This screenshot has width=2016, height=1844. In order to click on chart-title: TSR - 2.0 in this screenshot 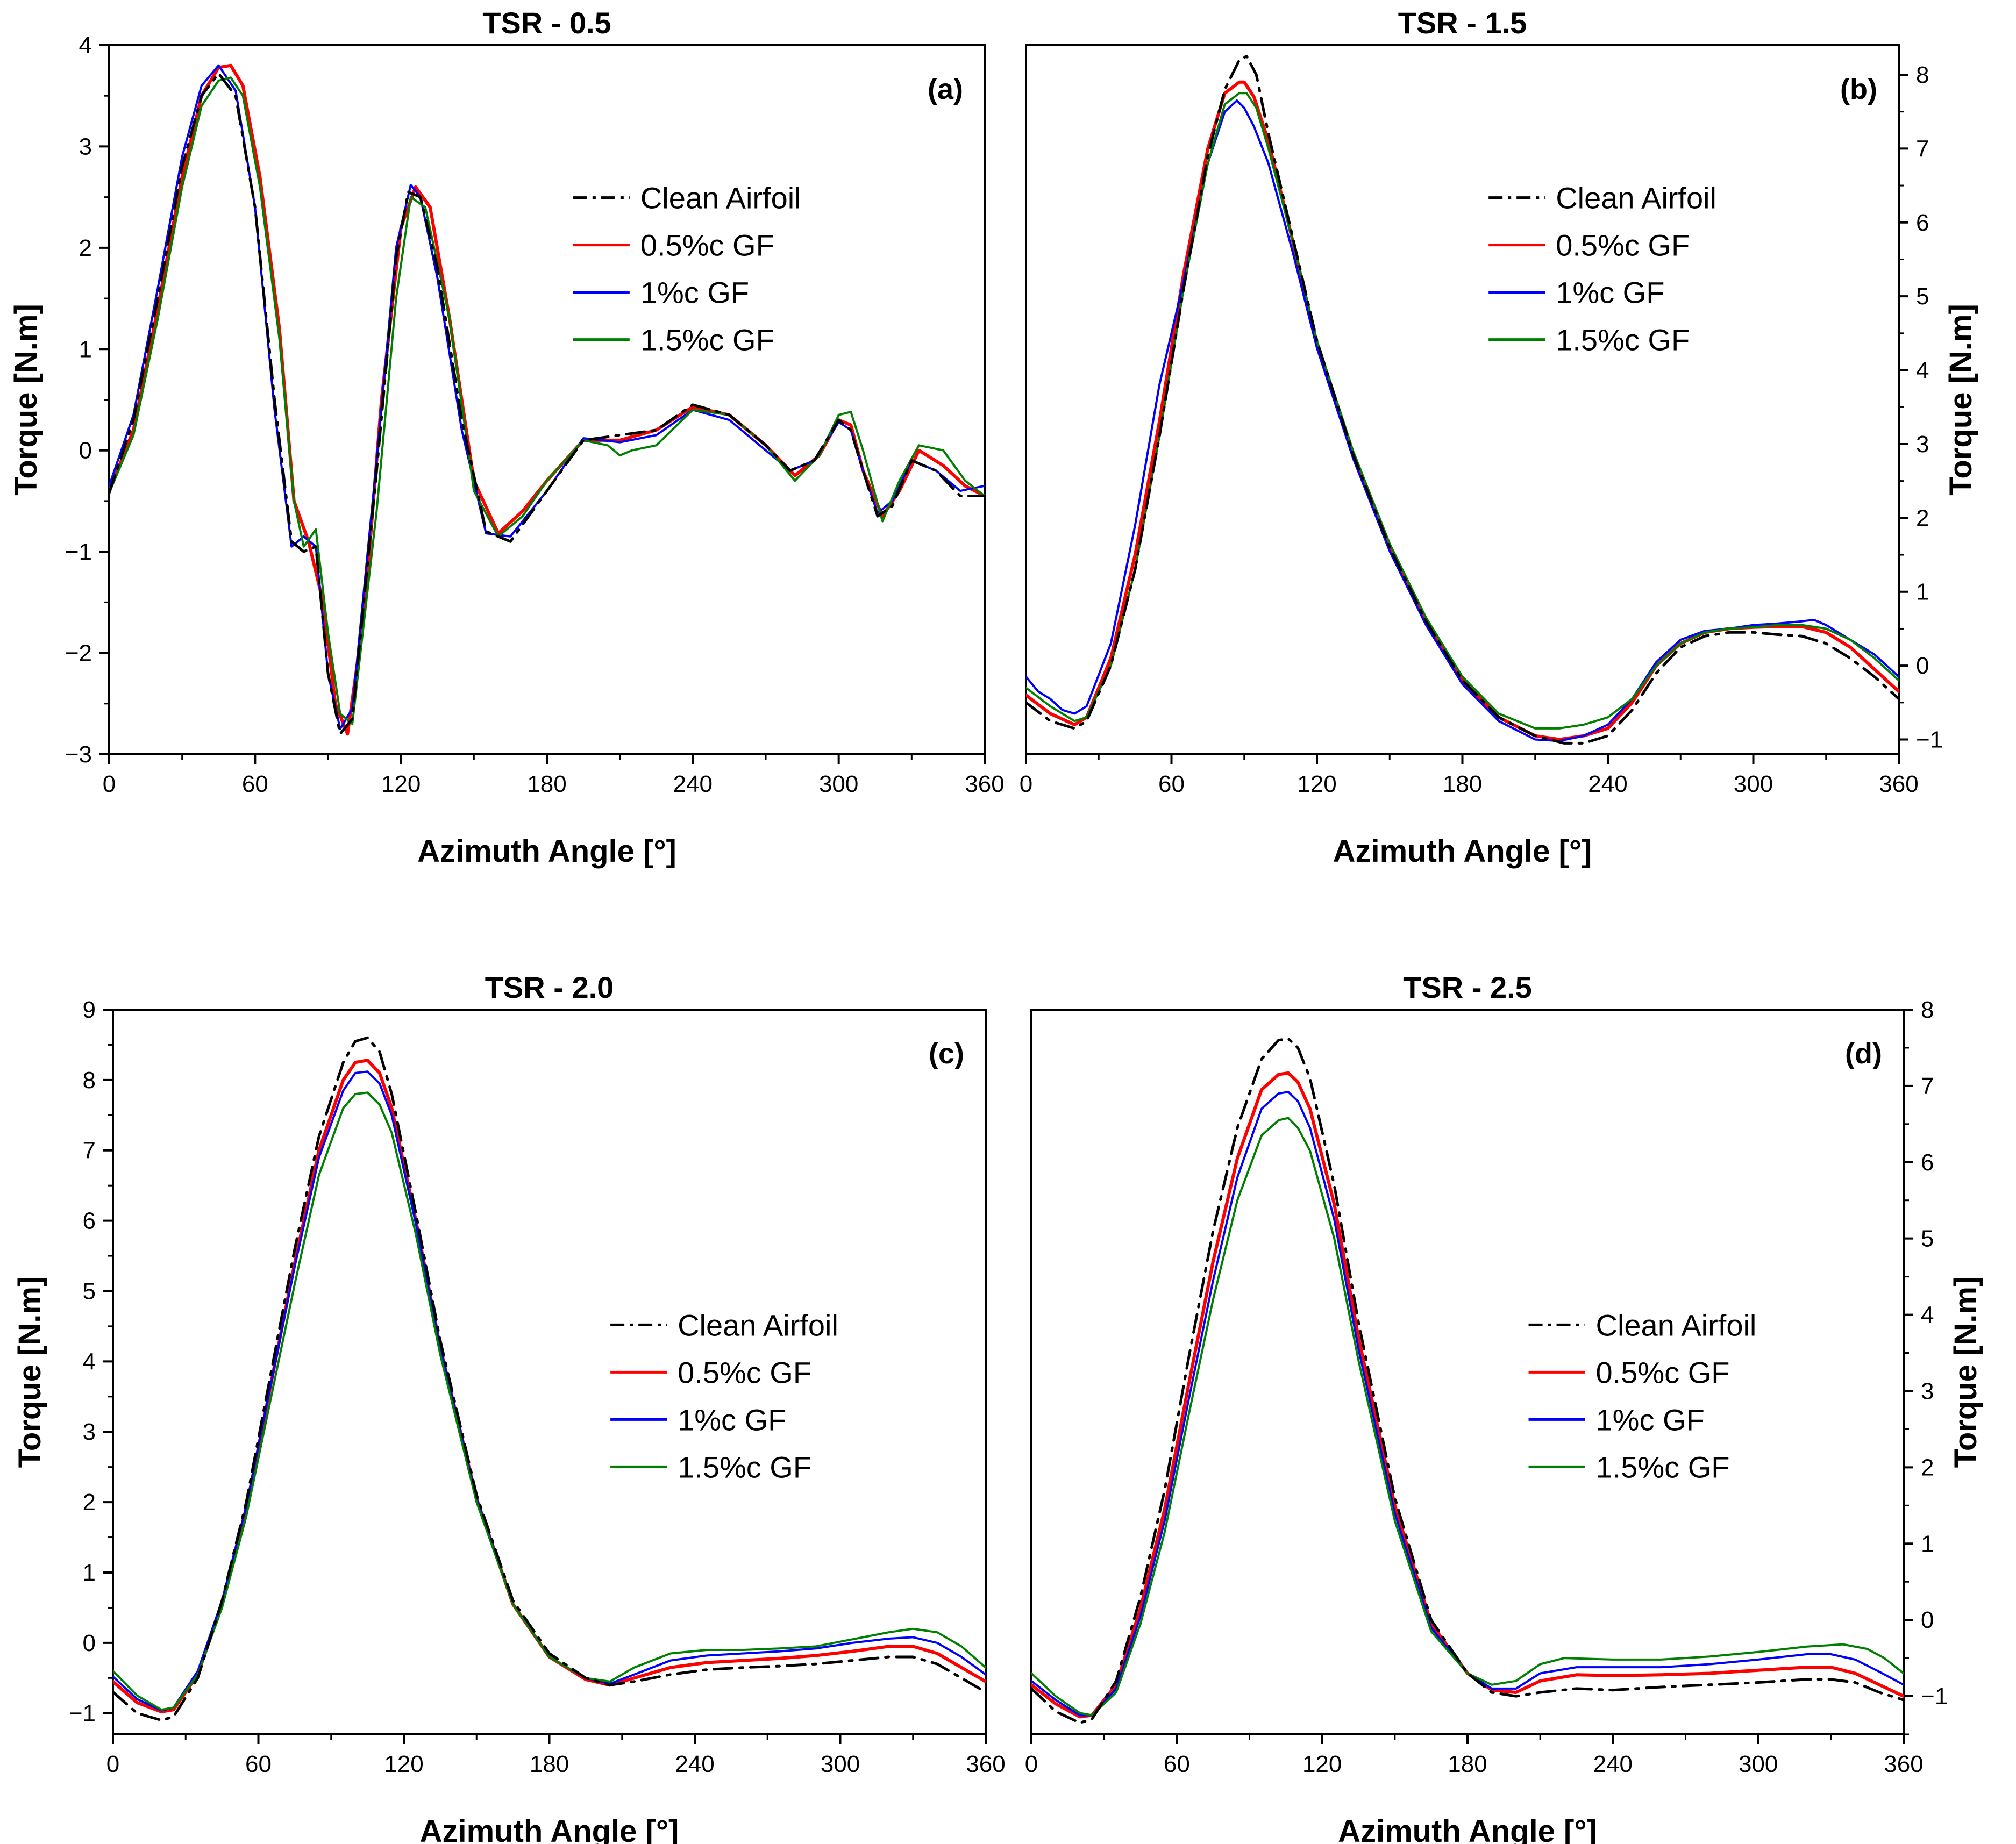, I will do `click(549, 987)`.